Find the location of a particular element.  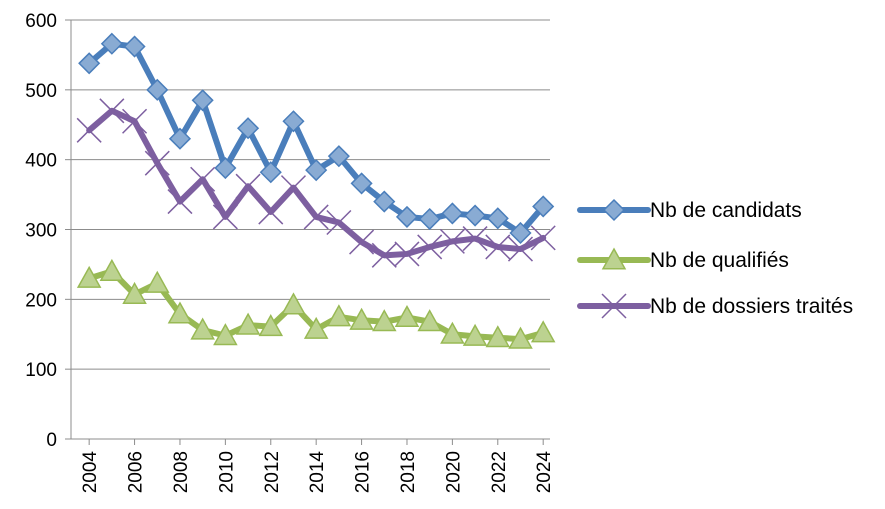

x-tick-label: 2010 is located at coordinates (226, 472).